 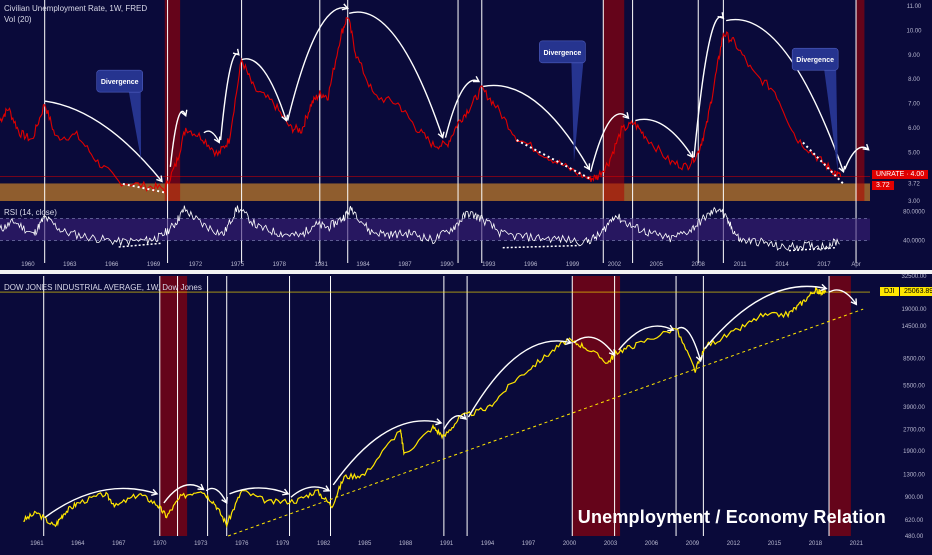 What do you see at coordinates (611, 544) in the screenshot?
I see `x-axis-tick-label: 2003` at bounding box center [611, 544].